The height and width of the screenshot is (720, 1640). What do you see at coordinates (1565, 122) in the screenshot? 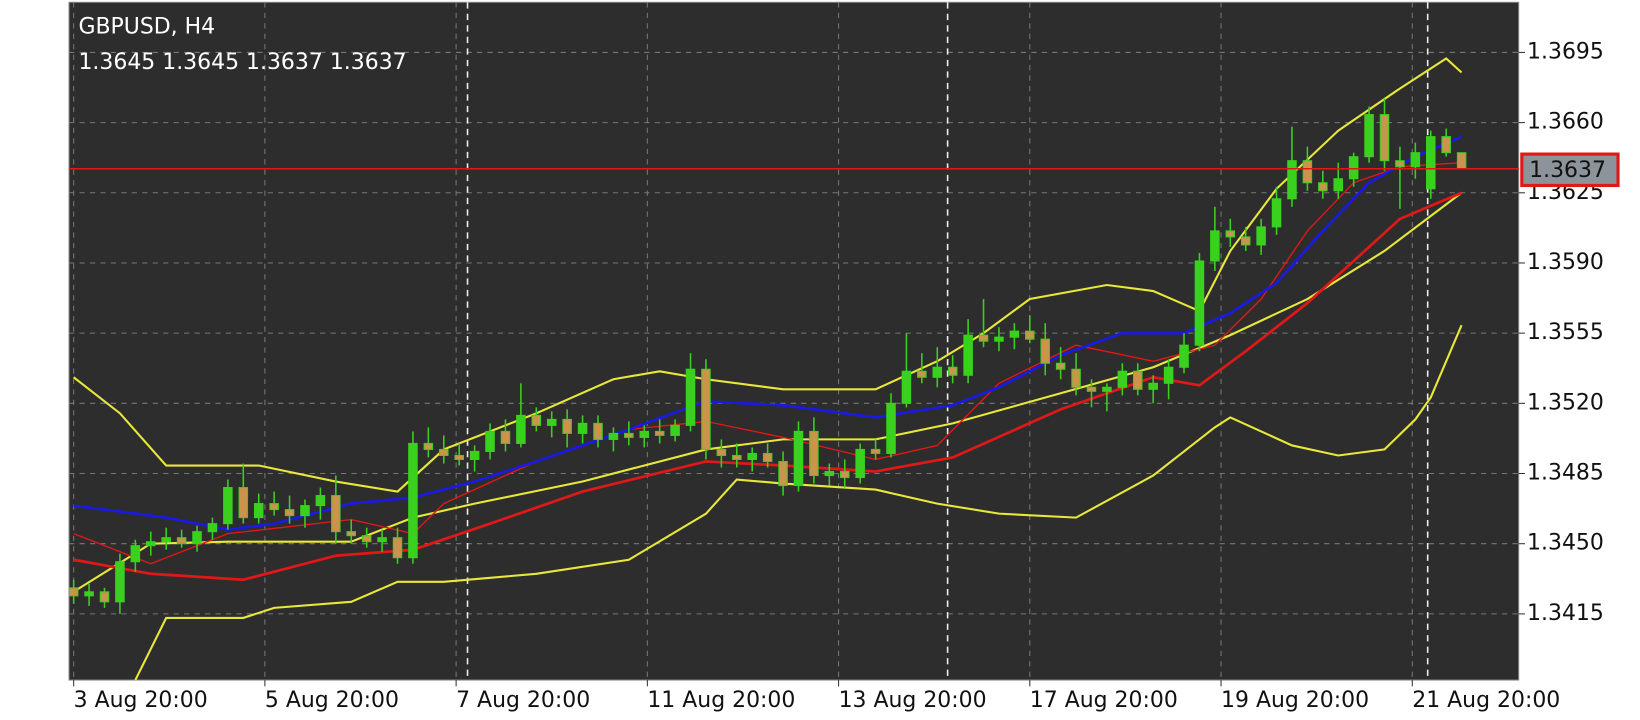
I see `y-tick-label: 1.3660` at bounding box center [1565, 122].